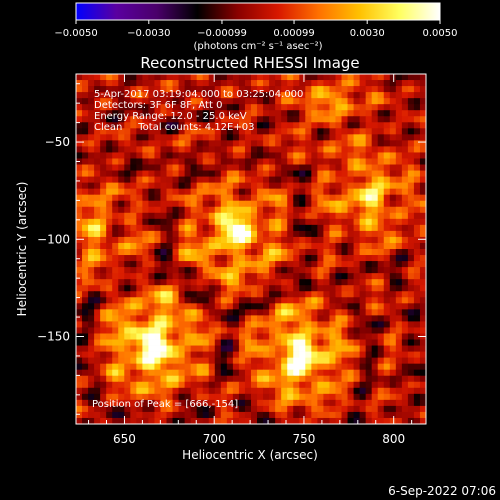 This screenshot has height=500, width=500. I want to click on colorbar-tick-label: 0.00099, so click(293, 33).